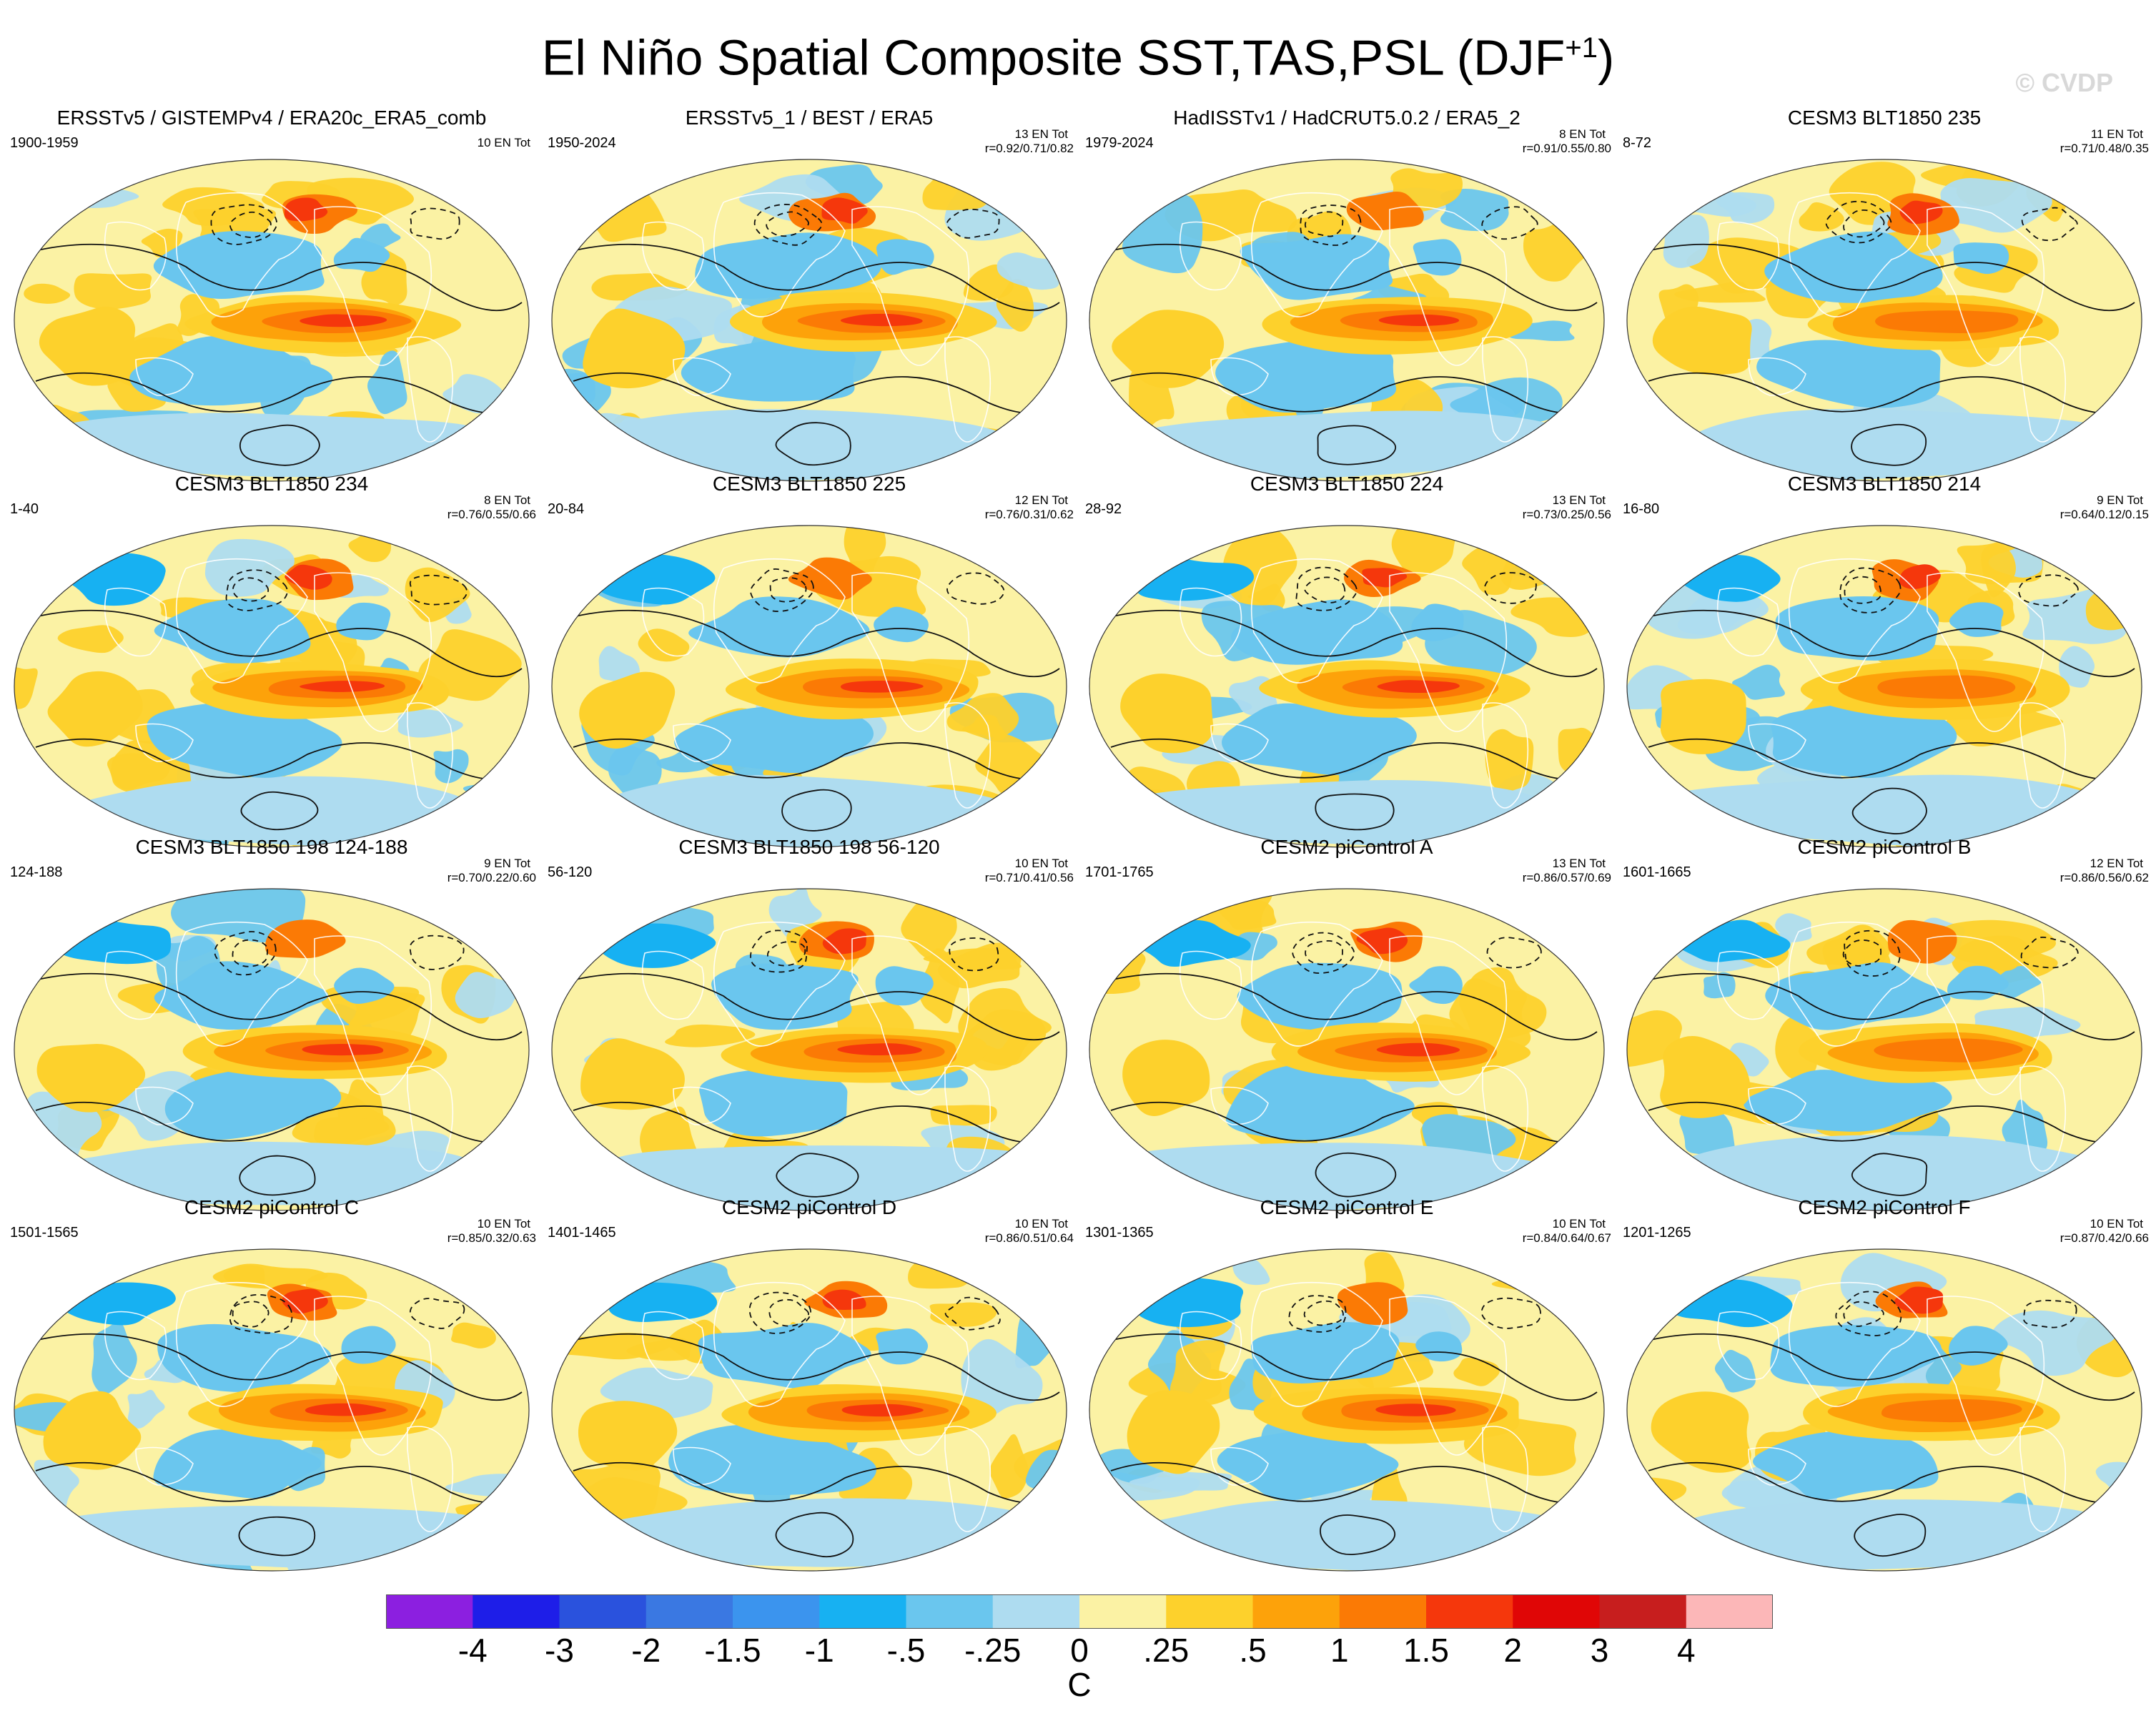 The height and width of the screenshot is (1721, 2156). I want to click on panel-years: 1301-1365, so click(1119, 1233).